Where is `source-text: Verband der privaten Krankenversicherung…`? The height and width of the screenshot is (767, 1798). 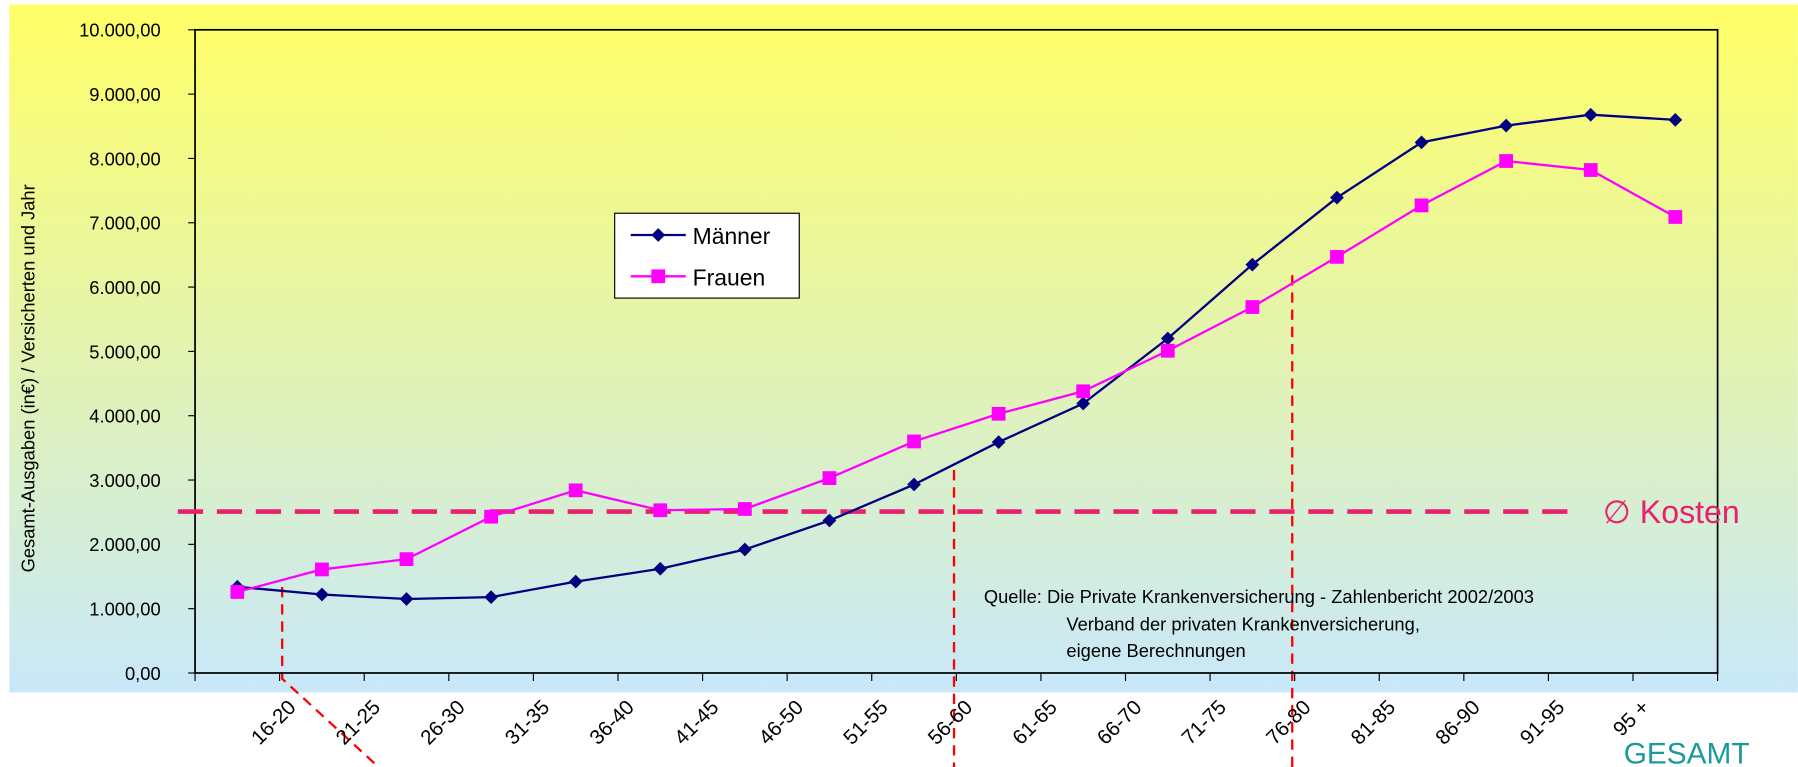
source-text: Verband der privaten Krankenversicherung… is located at coordinates (1243, 624).